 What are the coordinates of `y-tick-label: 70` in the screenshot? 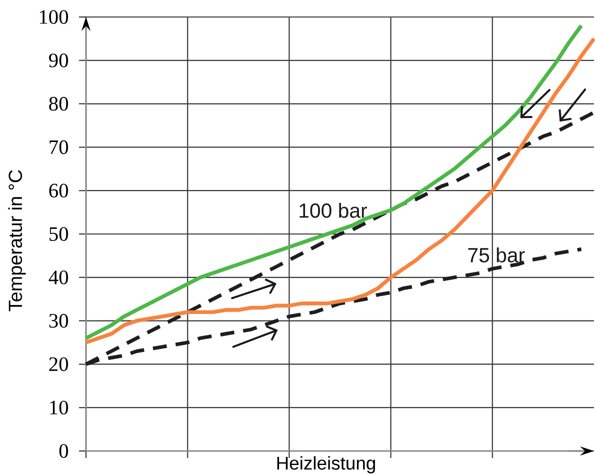 It's located at (59, 147).